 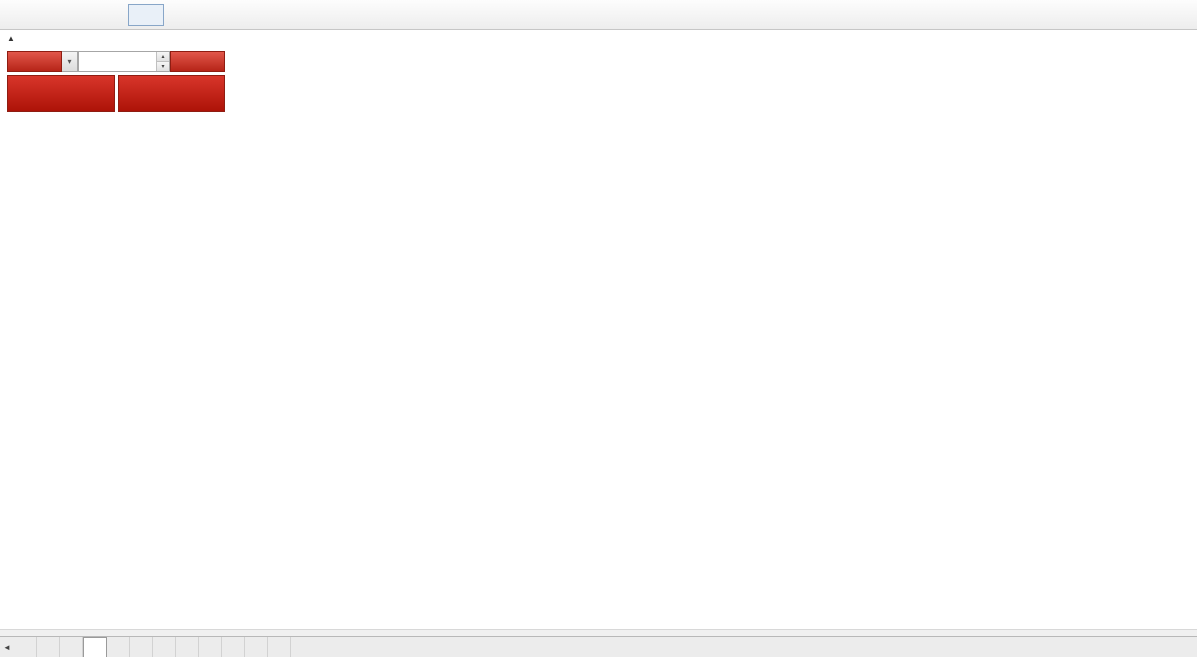 I want to click on tab-eurusd-daily, so click(x=25, y=647).